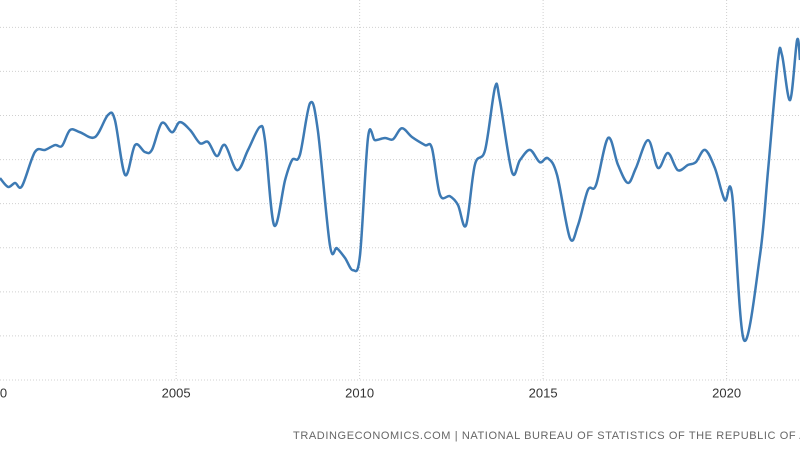 The height and width of the screenshot is (455, 800). What do you see at coordinates (543, 392) in the screenshot?
I see `x-tick-label: 2015` at bounding box center [543, 392].